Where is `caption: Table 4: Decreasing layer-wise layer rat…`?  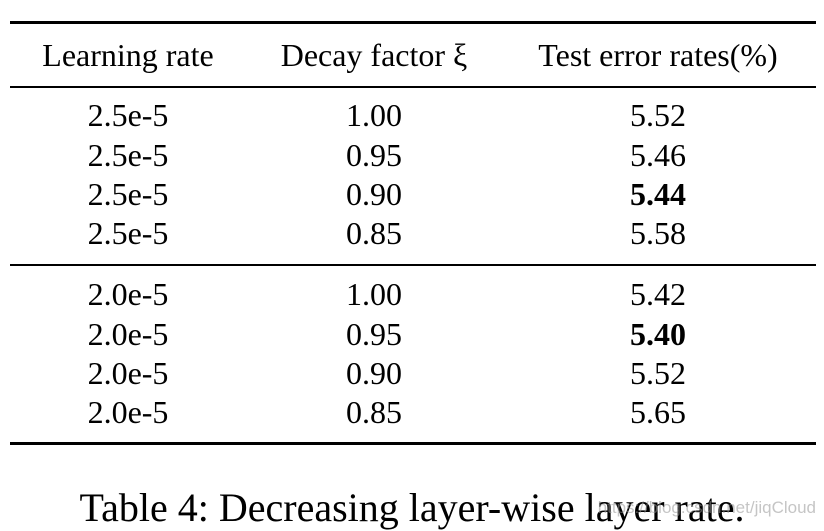 caption: Table 4: Decreasing layer-wise layer rat… is located at coordinates (412, 507).